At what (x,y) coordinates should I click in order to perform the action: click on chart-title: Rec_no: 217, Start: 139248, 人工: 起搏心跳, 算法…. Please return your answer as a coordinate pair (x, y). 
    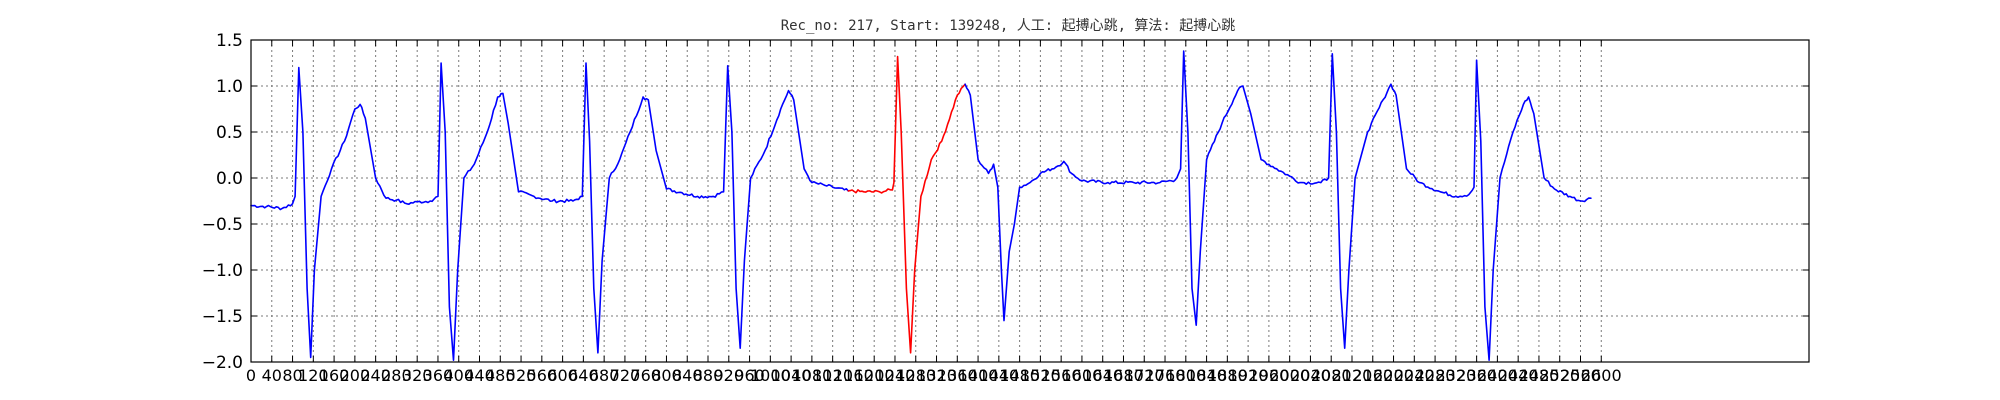
    Looking at the image, I should click on (1008, 25).